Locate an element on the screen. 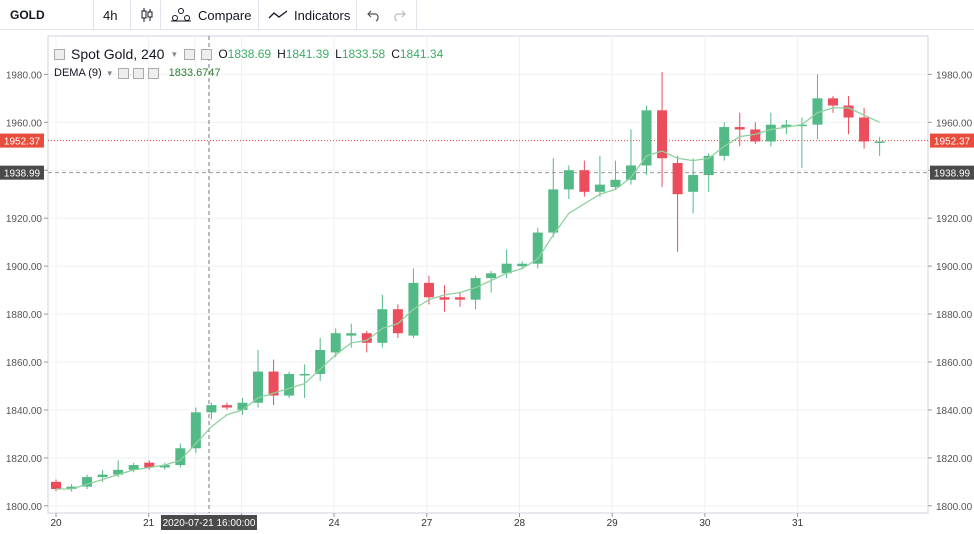 This screenshot has width=974, height=534. indicators-label: Indicators is located at coordinates (322, 15).